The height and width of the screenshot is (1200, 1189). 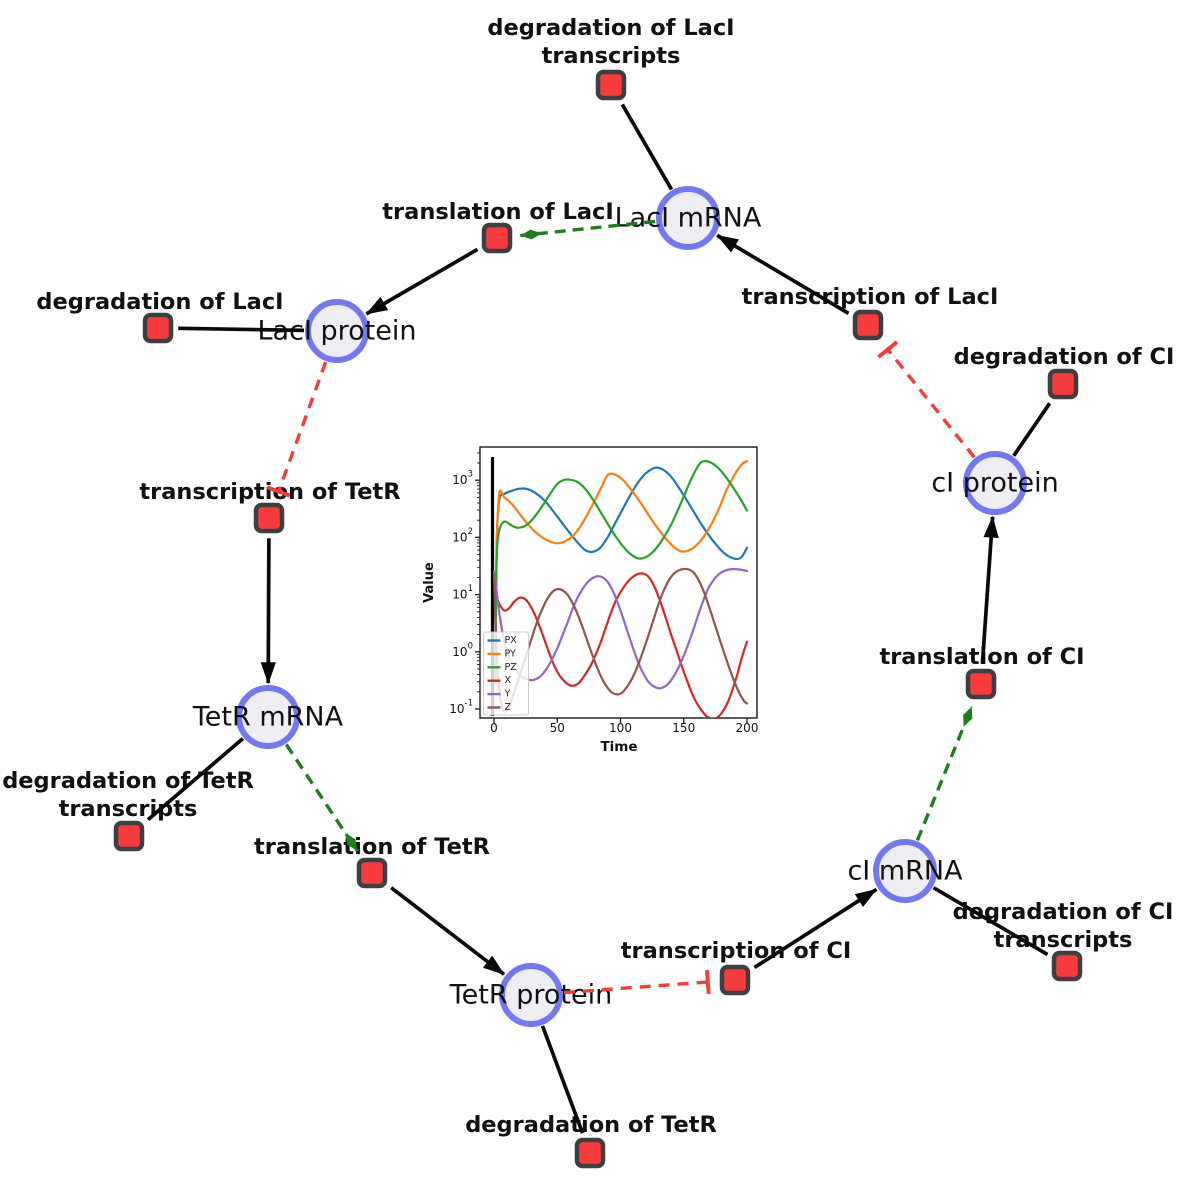 What do you see at coordinates (611, 56) in the screenshot?
I see `reaction-label-deg_laci_tr: transcripts` at bounding box center [611, 56].